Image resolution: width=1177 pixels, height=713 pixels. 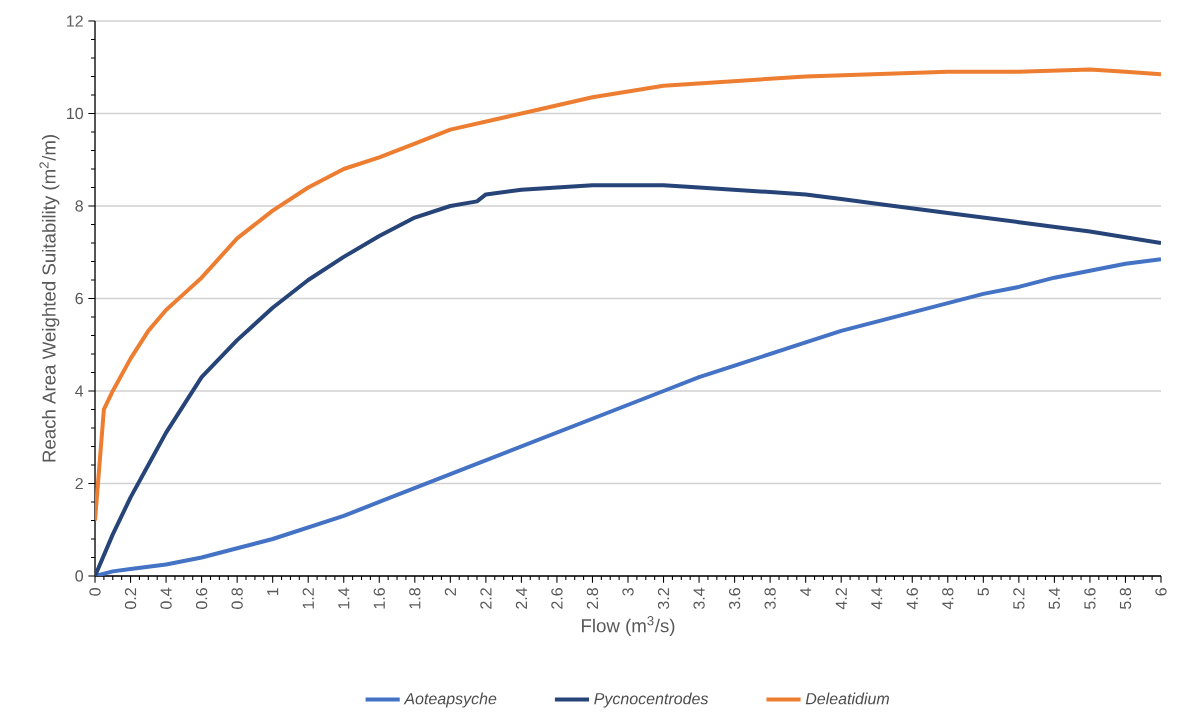 What do you see at coordinates (49, 298) in the screenshot?
I see `y-axis-title: Reach Area Weighted Suitability (m$^{2}$/m)` at bounding box center [49, 298].